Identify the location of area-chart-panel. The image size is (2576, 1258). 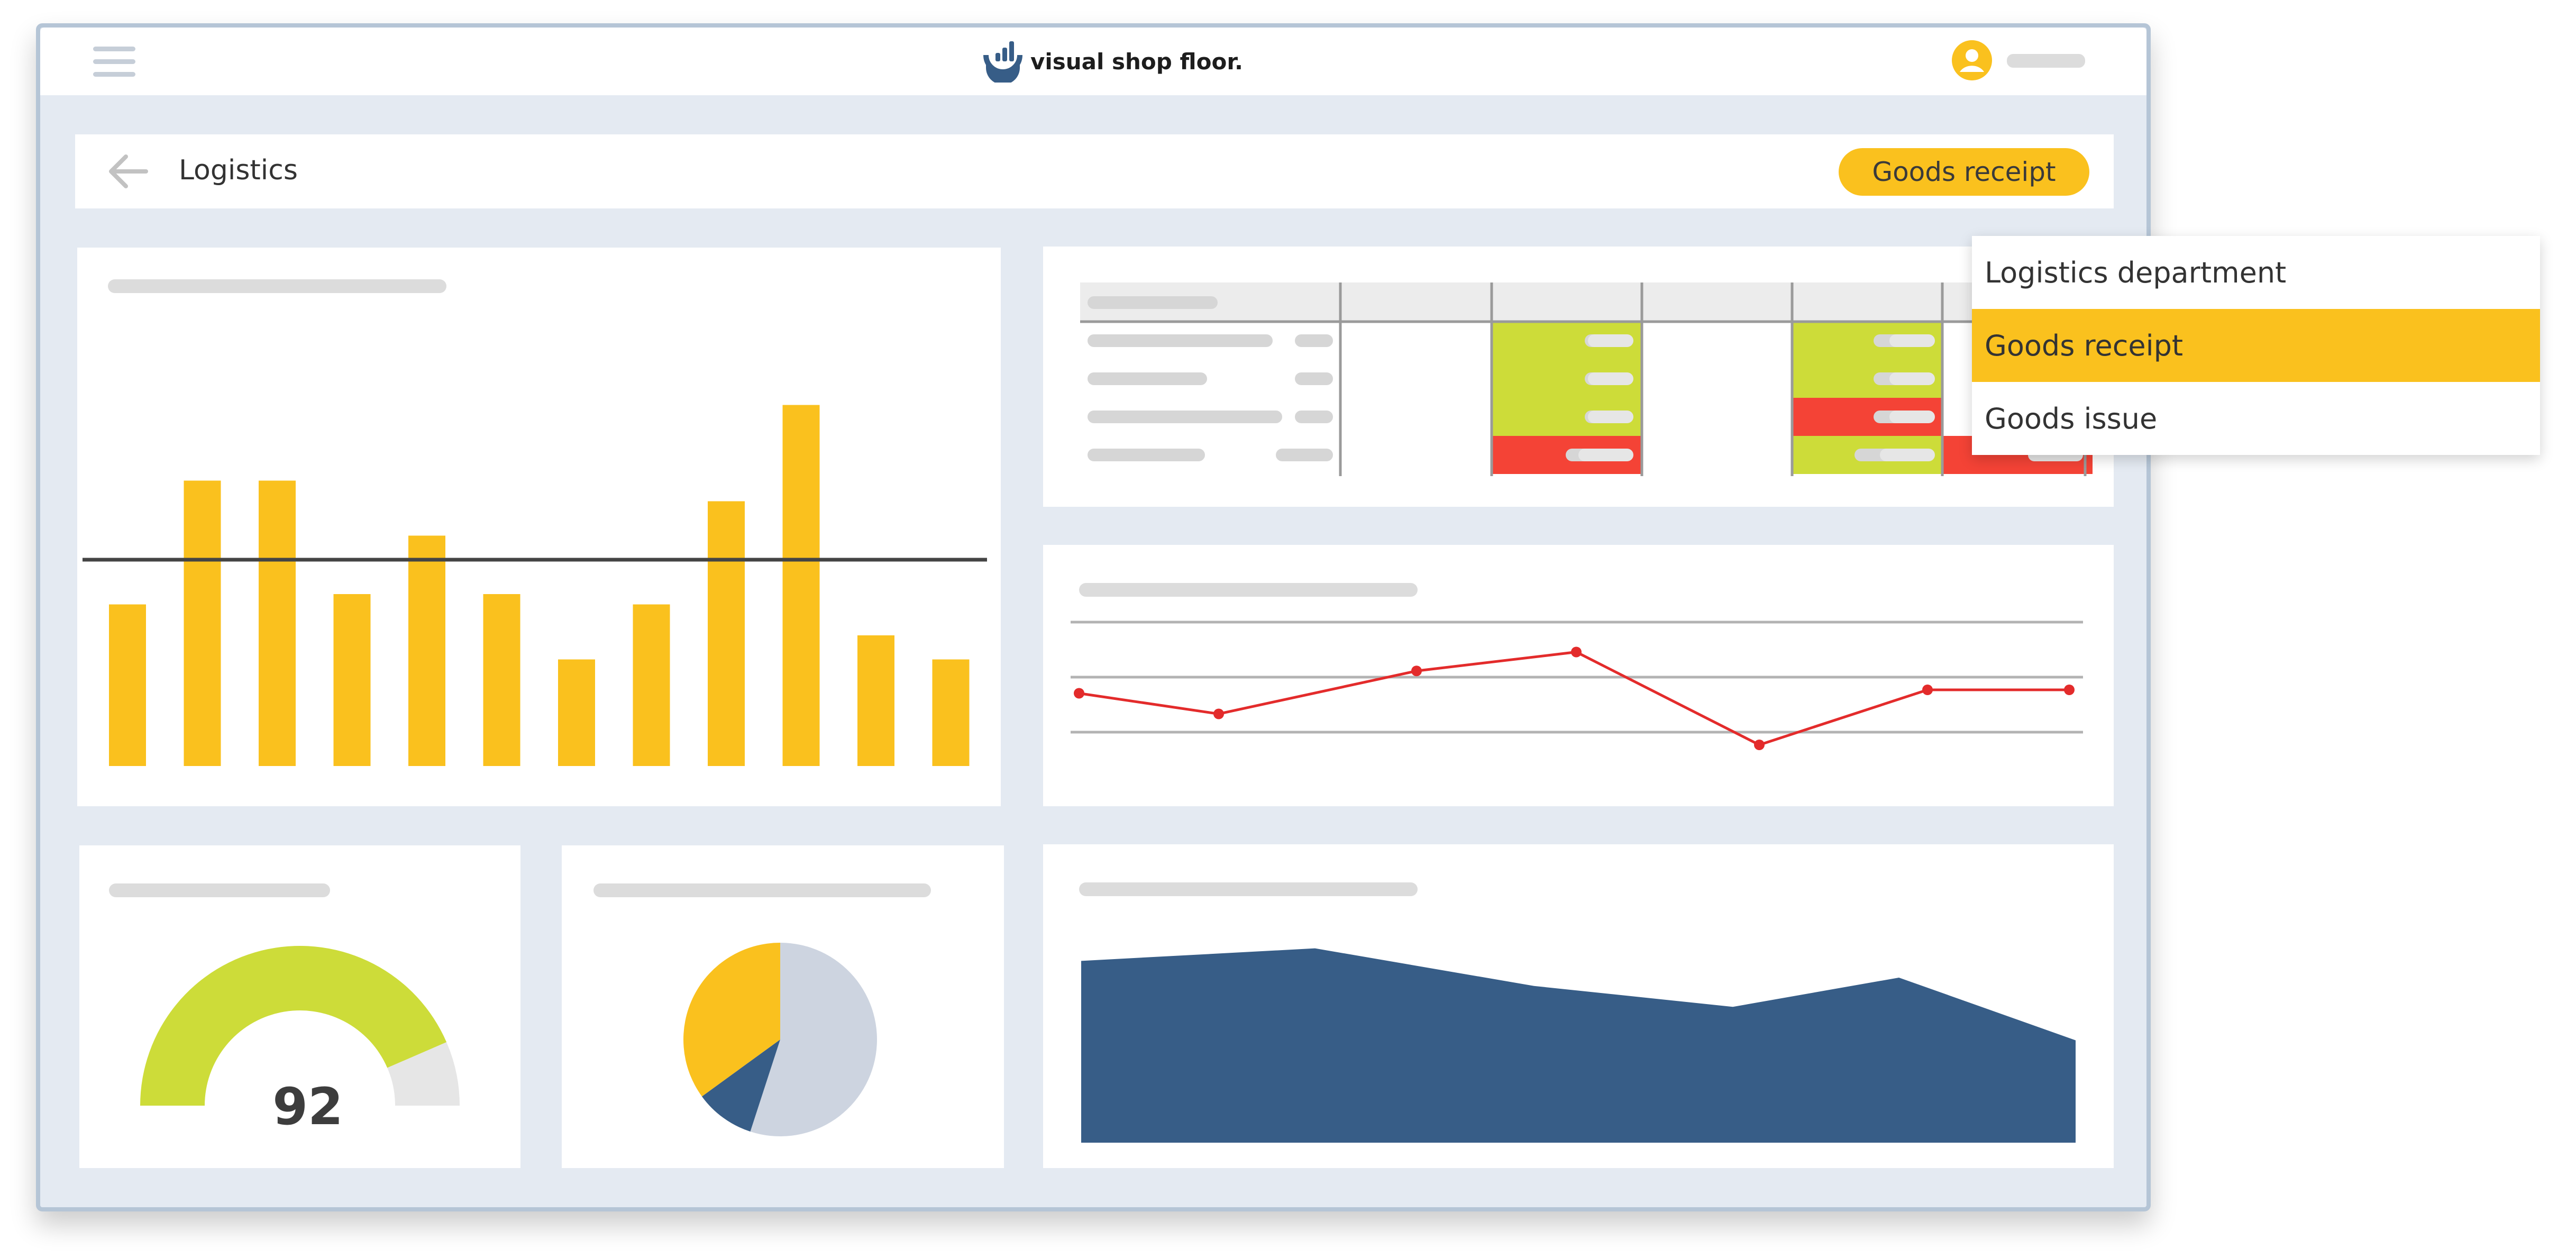
(1579, 1006).